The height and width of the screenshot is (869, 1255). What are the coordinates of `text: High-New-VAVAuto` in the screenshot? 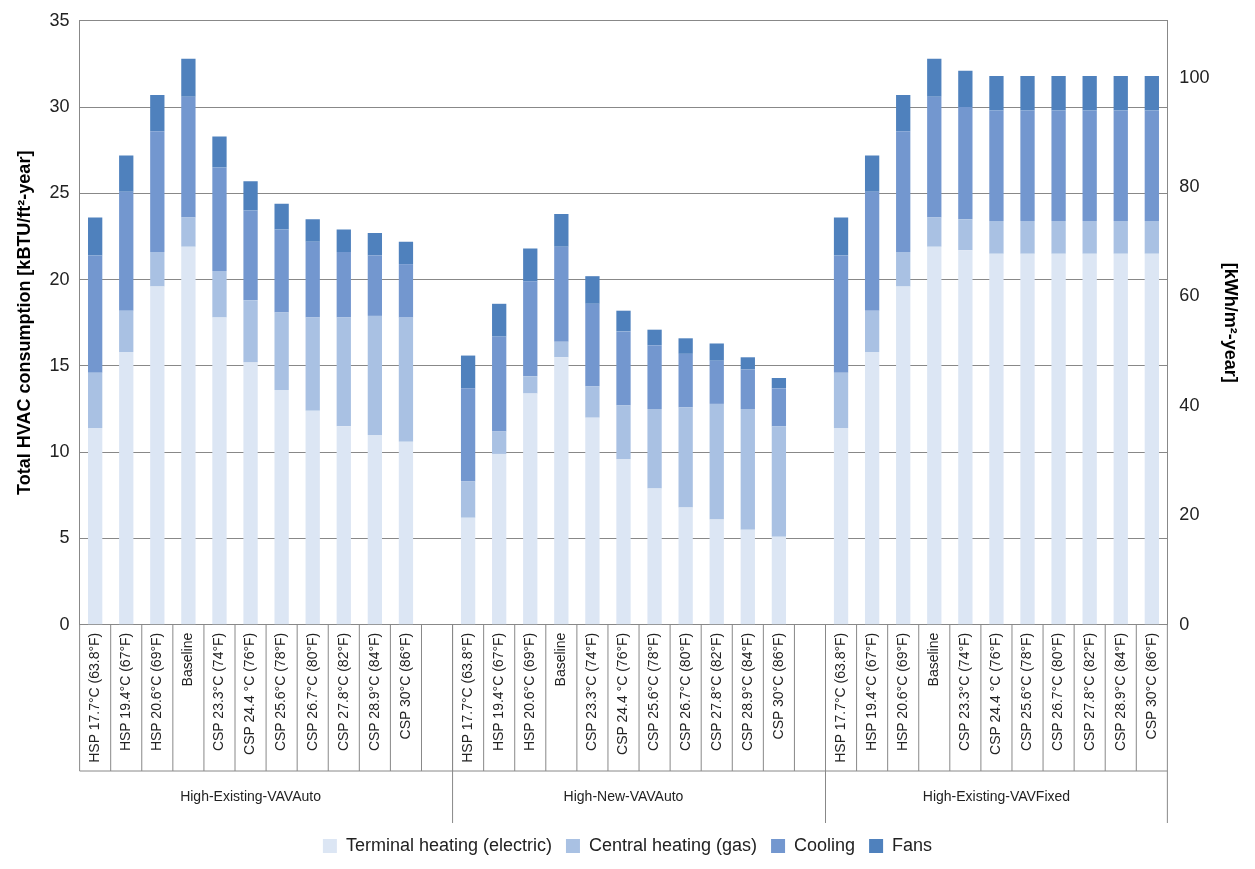 It's located at (623, 795).